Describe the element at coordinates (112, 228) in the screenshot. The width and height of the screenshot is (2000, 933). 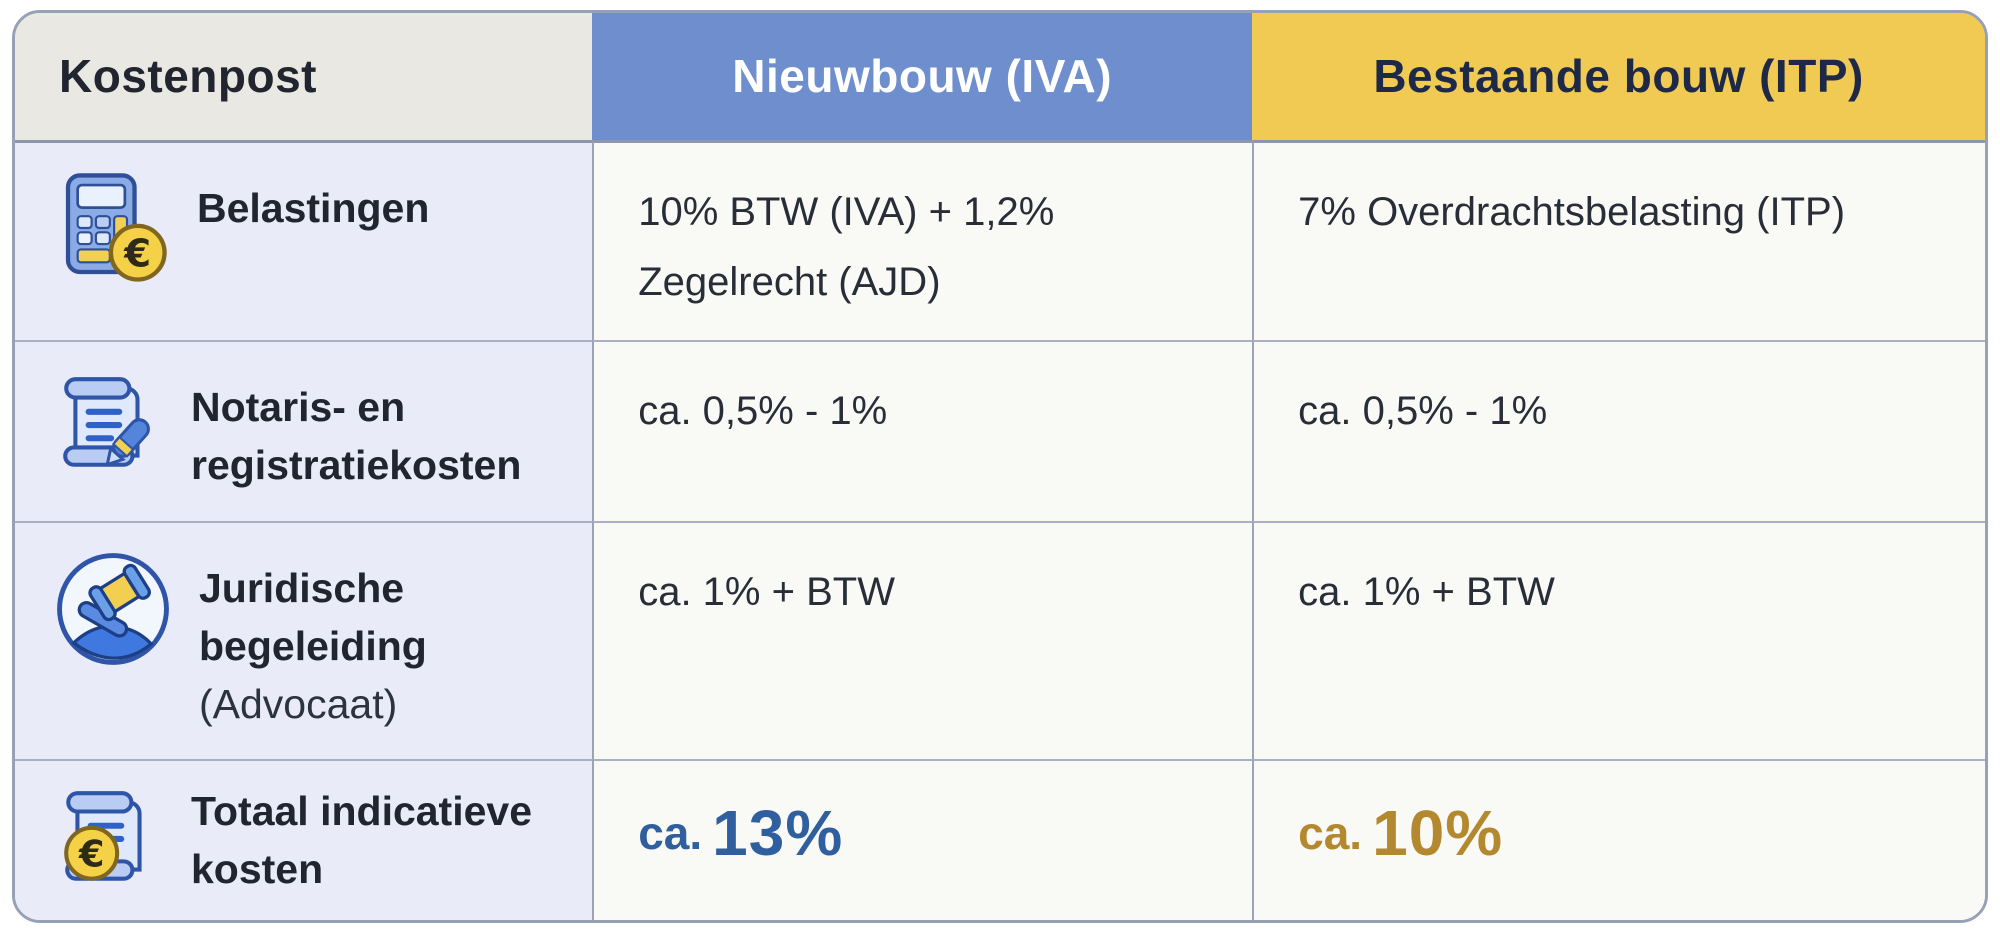
I see `calculator-euro-icon: €` at that location.